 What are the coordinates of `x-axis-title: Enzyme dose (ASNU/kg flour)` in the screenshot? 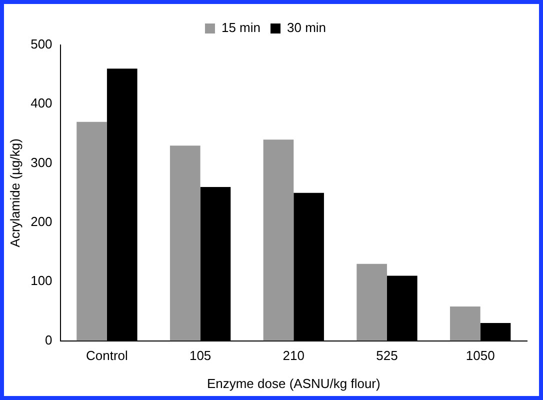 It's located at (293, 383).